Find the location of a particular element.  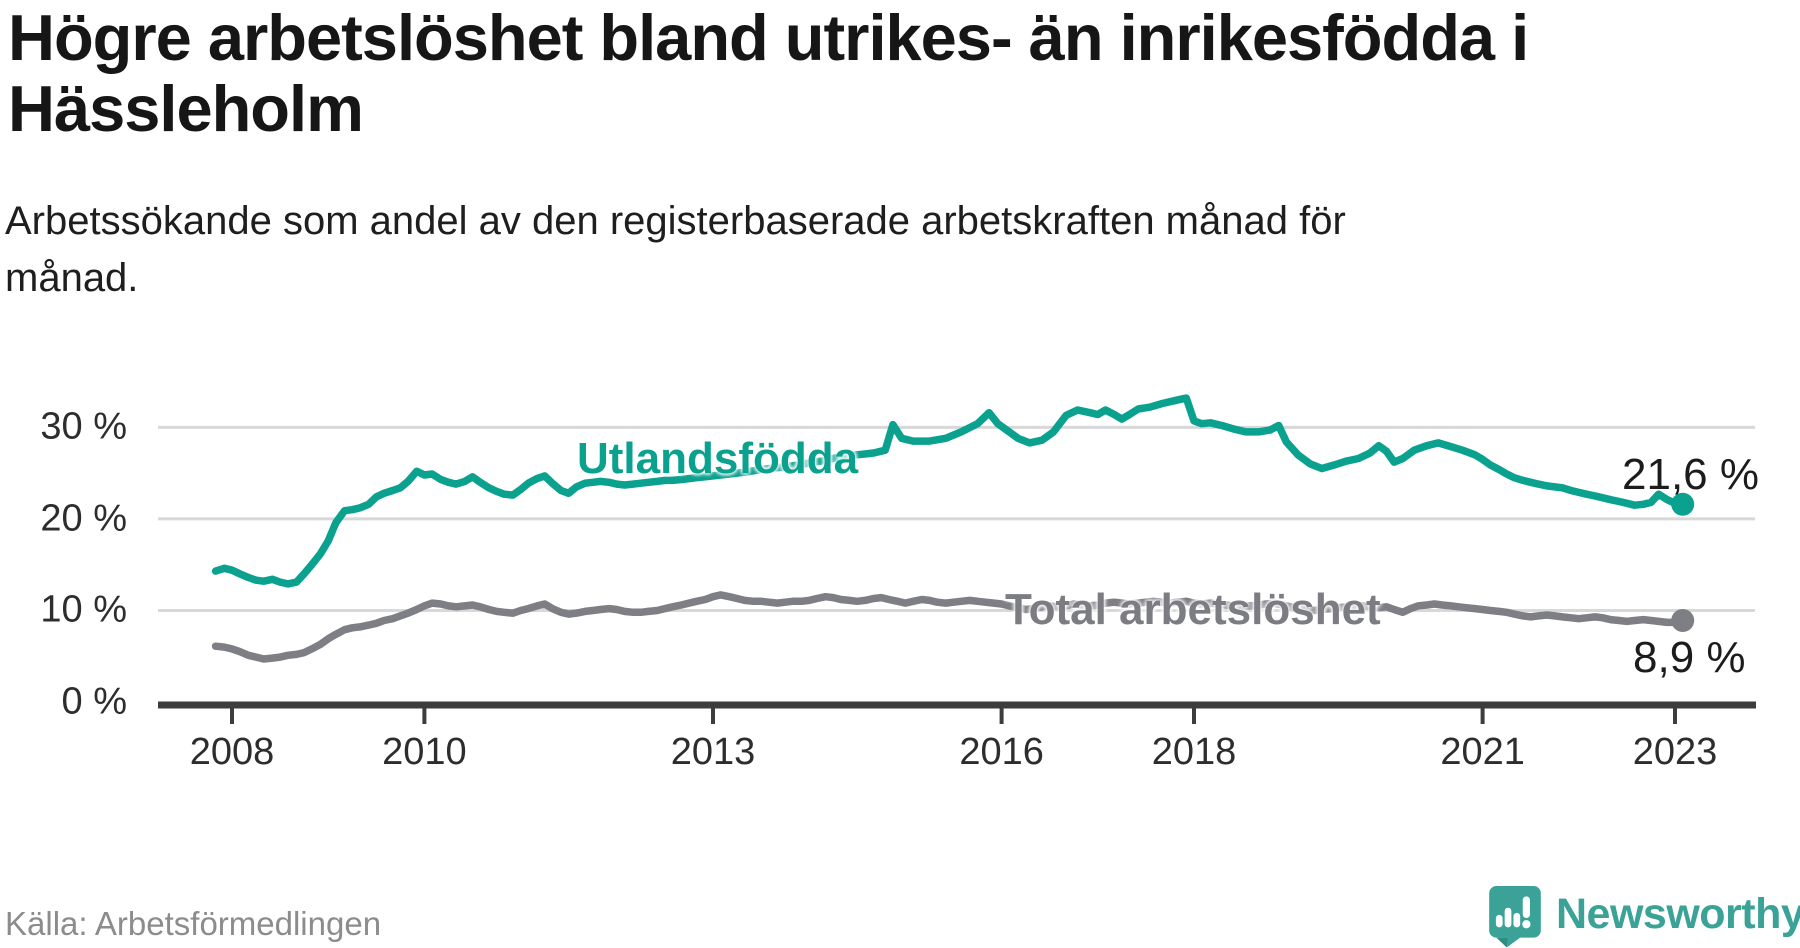

x-axis-label-2013: 2013 is located at coordinates (713, 752).